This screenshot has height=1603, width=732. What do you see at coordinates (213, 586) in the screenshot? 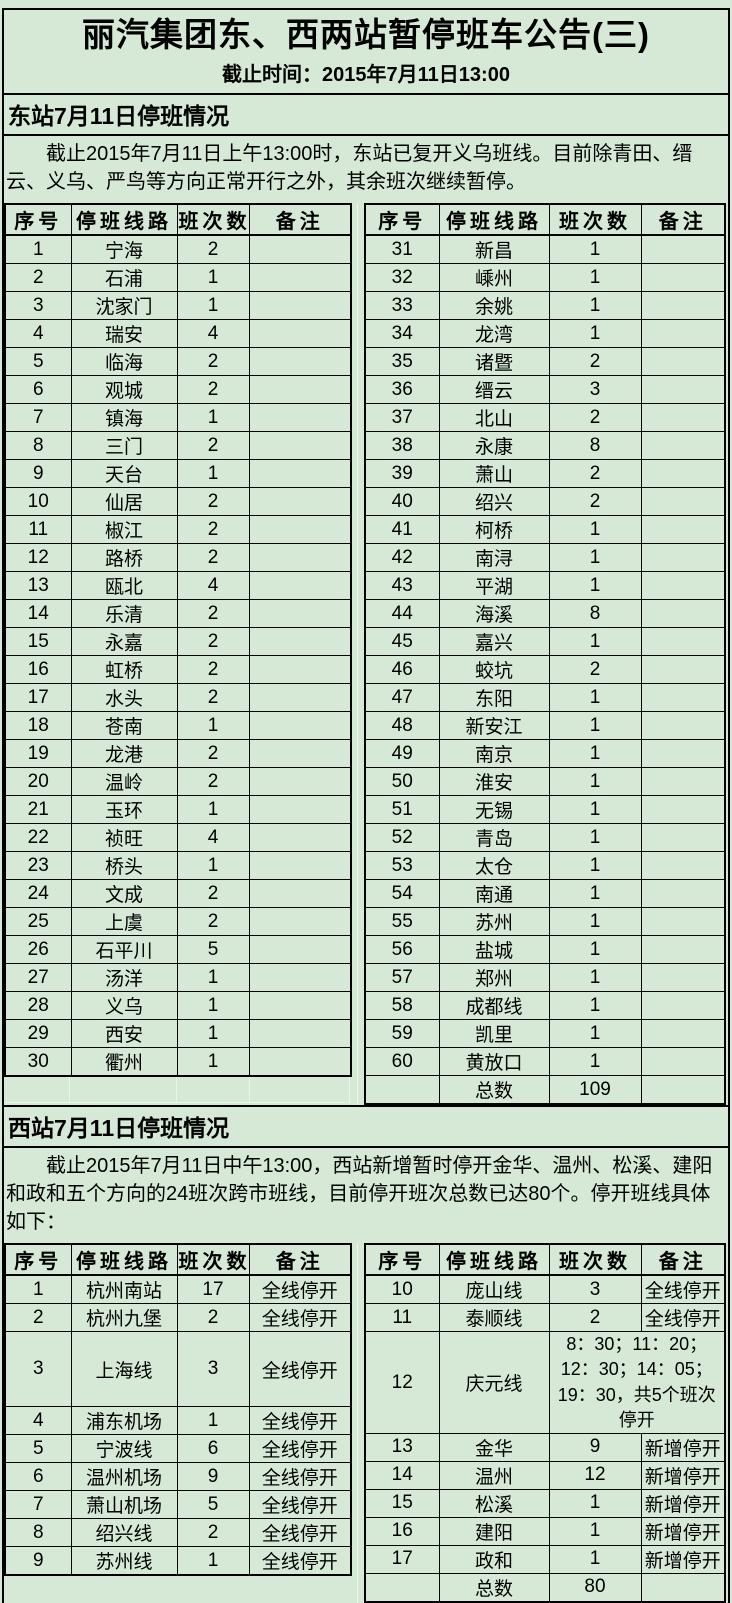
I see `table-cell: 4` at bounding box center [213, 586].